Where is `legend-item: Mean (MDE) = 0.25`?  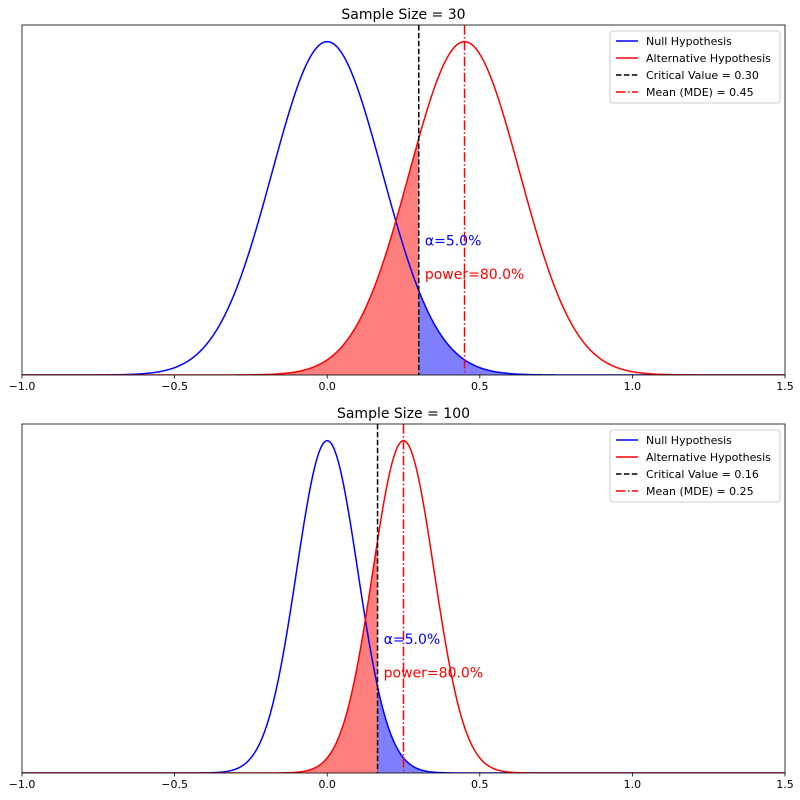 legend-item: Mean (MDE) = 0.25 is located at coordinates (685, 491).